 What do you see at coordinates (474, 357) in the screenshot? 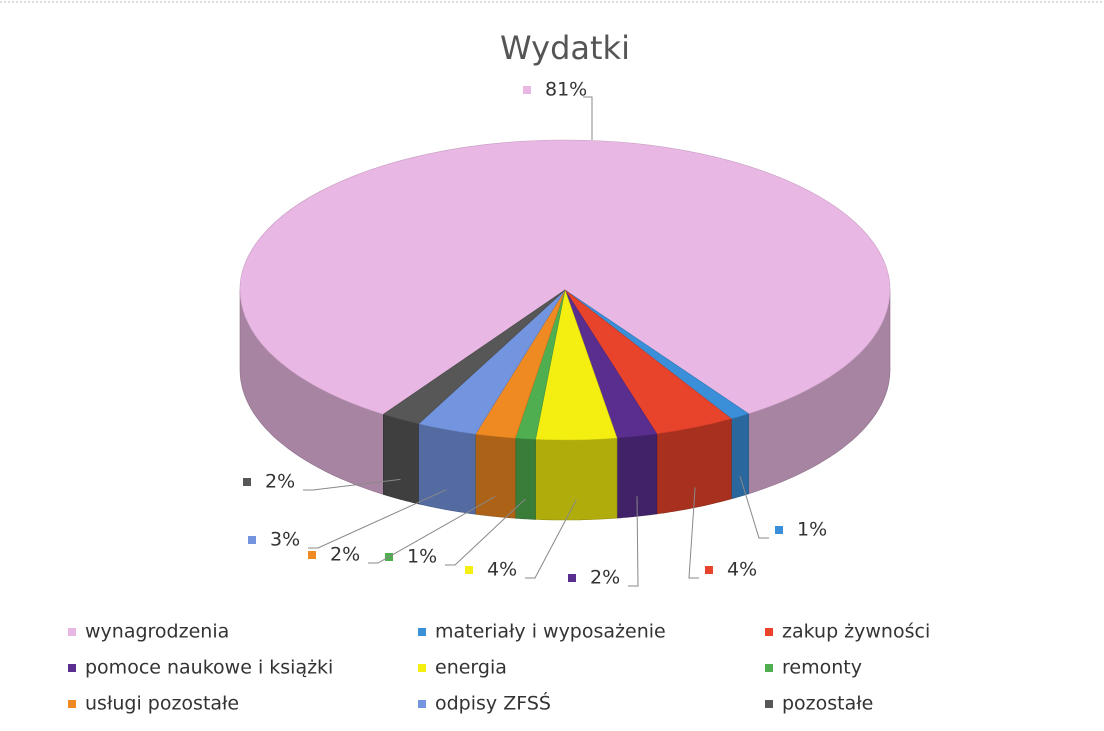
I see `slice` at bounding box center [474, 357].